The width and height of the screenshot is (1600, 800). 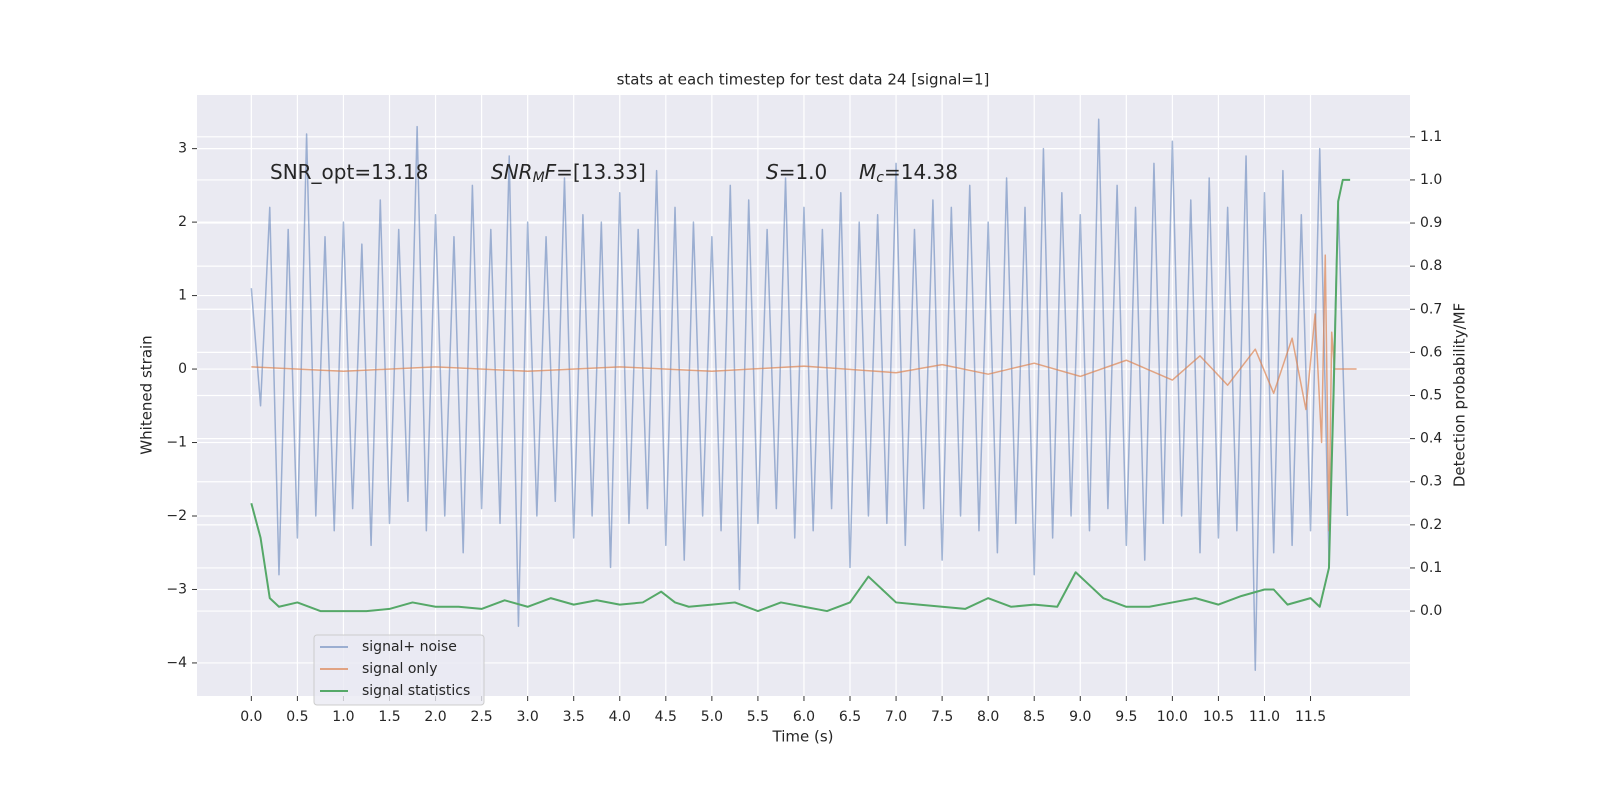 What do you see at coordinates (1431, 439) in the screenshot?
I see `y2-tick-label: 0.4` at bounding box center [1431, 439].